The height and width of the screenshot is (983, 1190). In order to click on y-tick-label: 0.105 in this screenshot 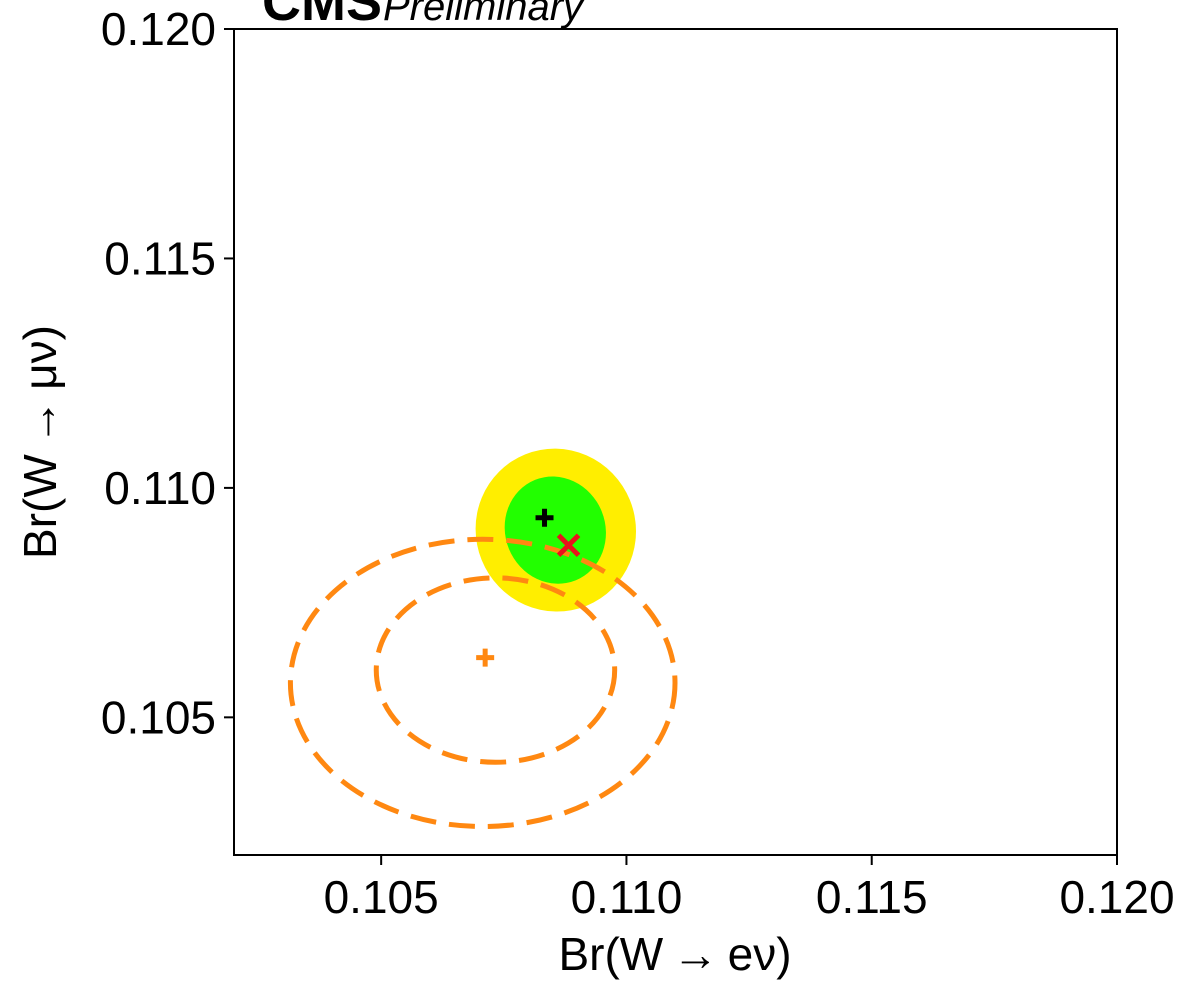, I will do `click(158, 717)`.